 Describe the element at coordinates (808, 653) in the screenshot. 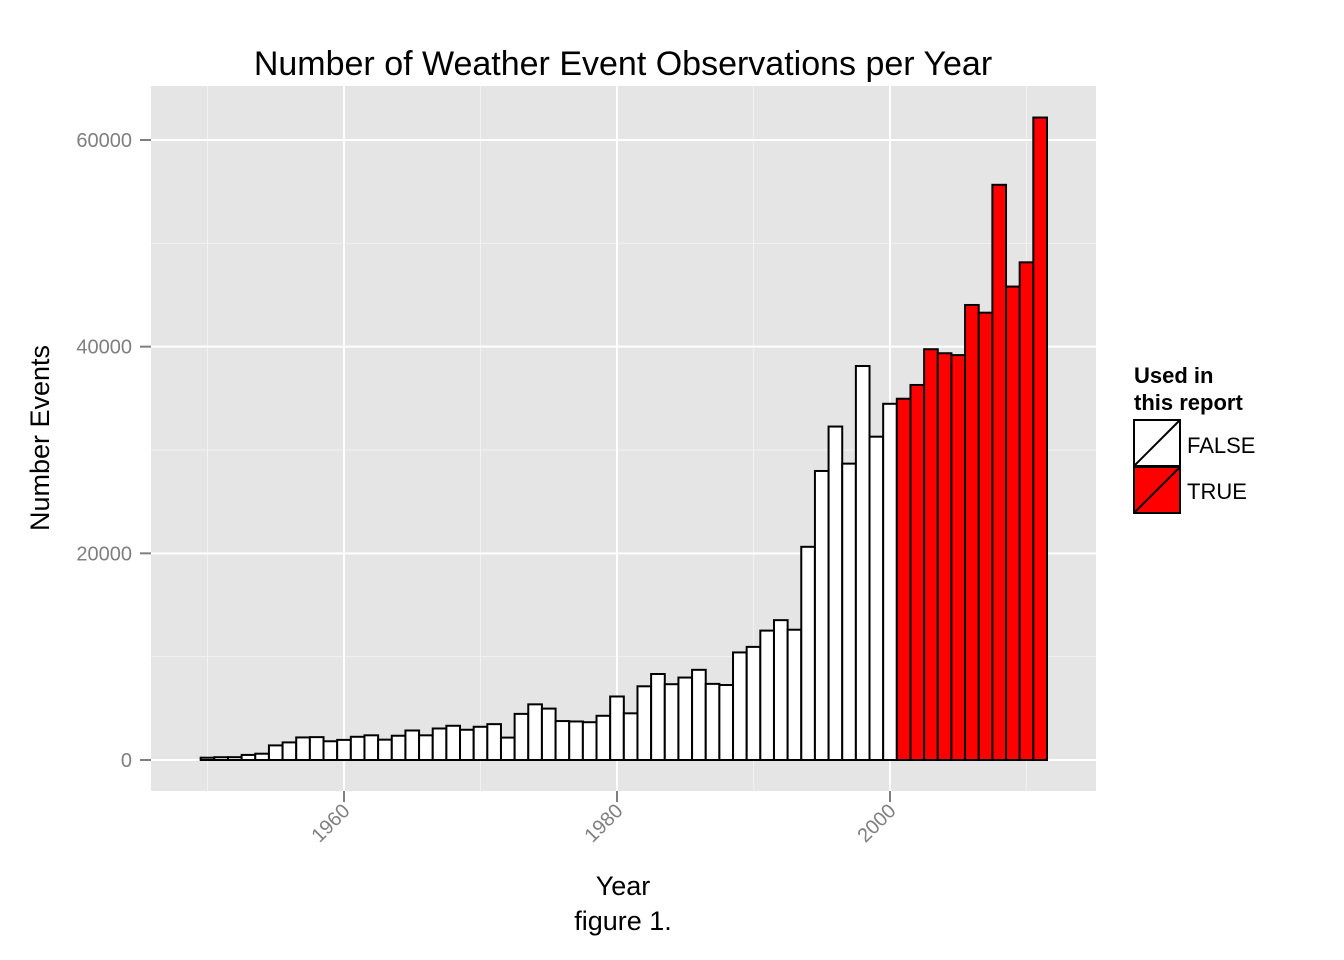

I see `bar-1994` at that location.